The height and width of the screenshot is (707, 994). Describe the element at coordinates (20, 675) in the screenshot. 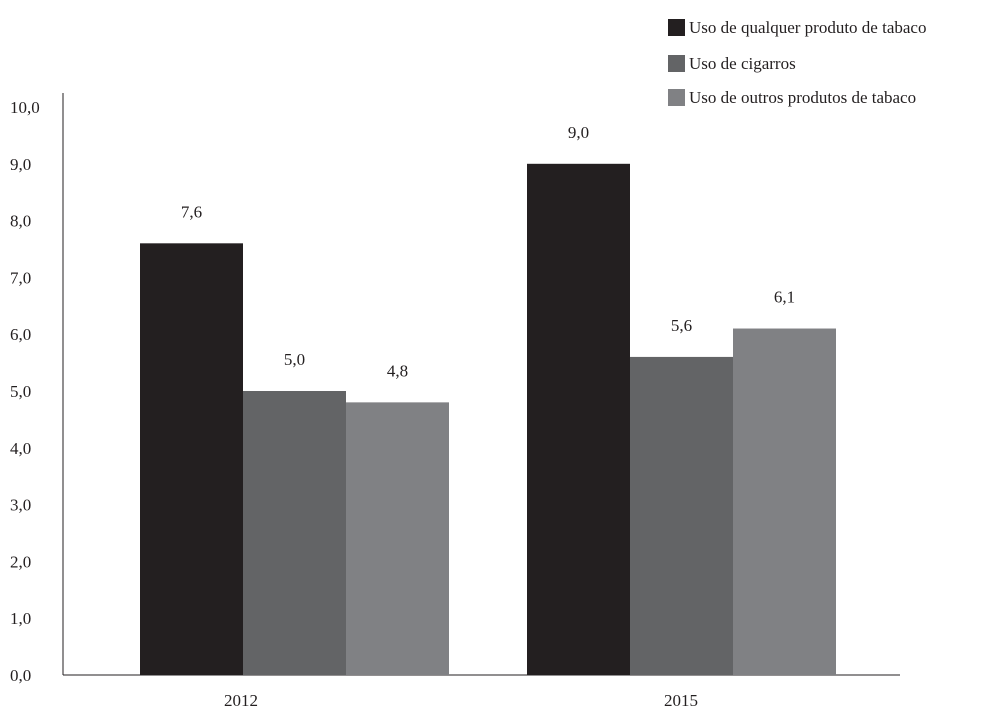

I see `y-tick-label: 0,0` at that location.